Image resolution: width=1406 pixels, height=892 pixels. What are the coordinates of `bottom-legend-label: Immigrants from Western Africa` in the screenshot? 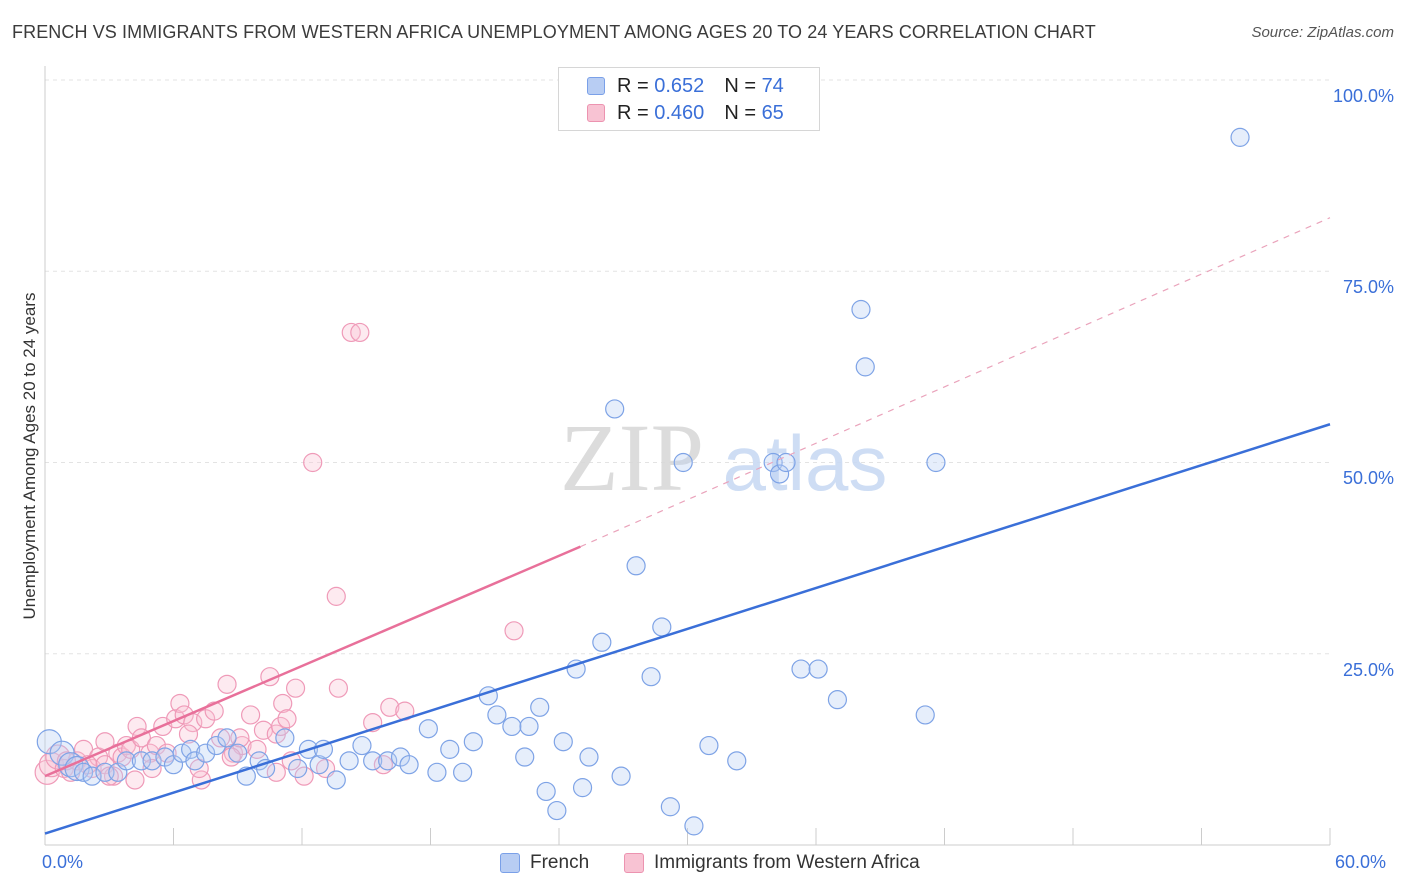 It's located at (787, 862).